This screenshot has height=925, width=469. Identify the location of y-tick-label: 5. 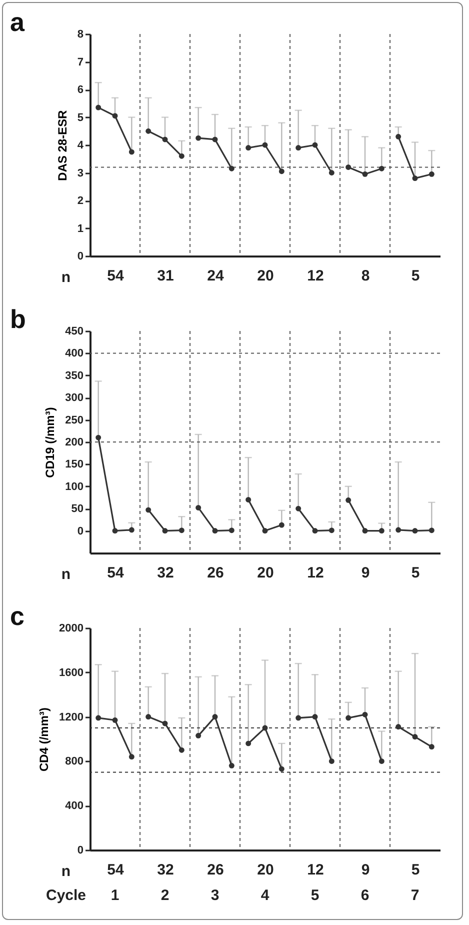
(80, 118).